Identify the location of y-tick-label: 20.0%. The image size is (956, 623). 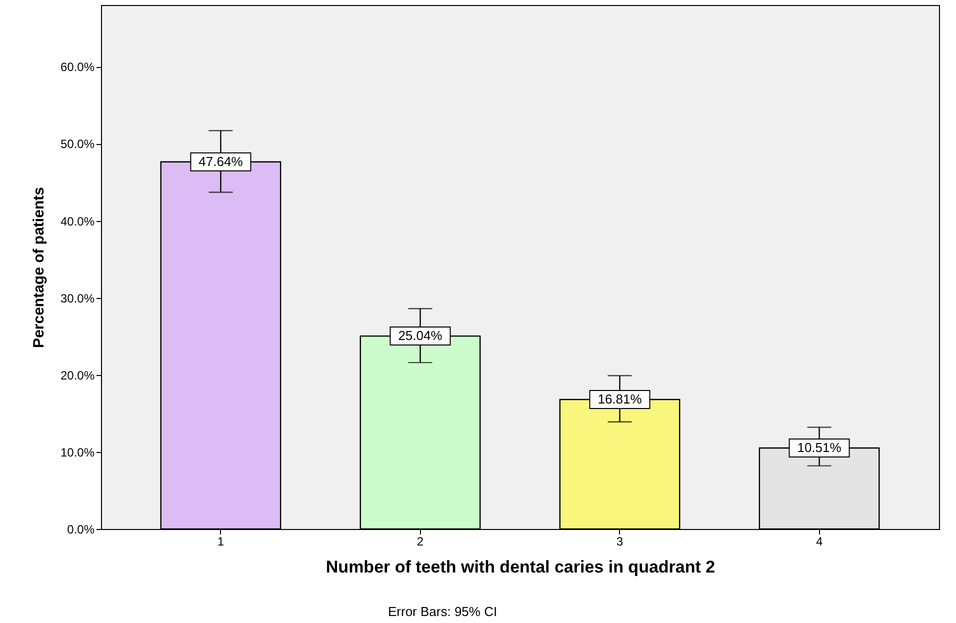
(77, 375).